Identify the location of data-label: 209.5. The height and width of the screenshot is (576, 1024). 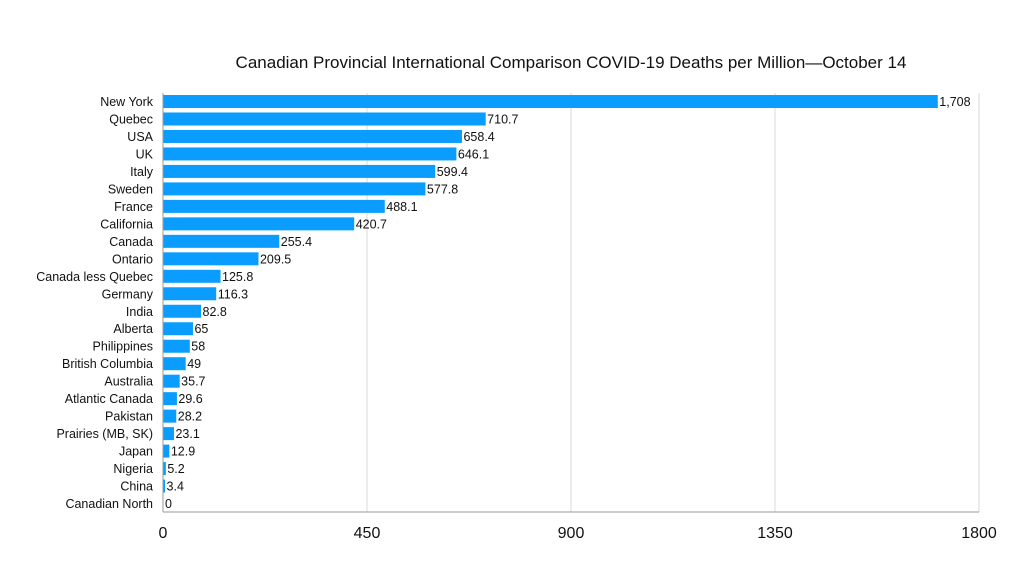
(275, 259).